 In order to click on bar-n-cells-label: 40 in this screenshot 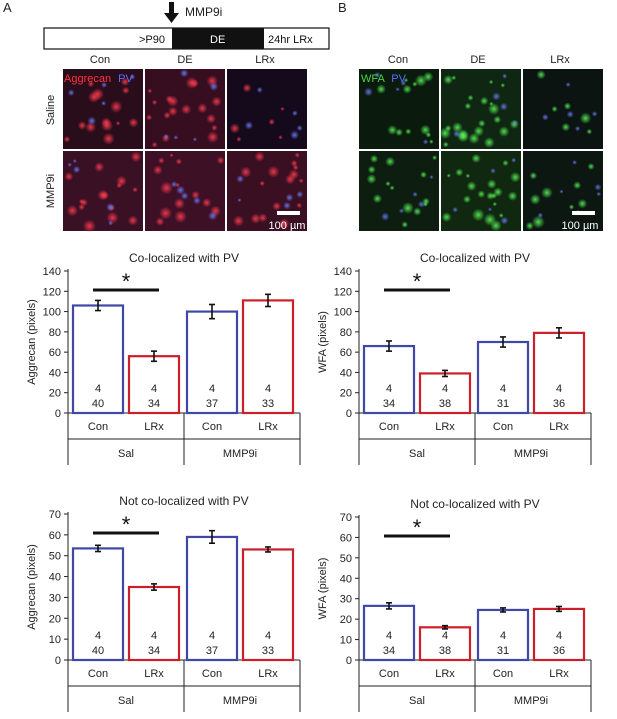, I will do `click(98, 651)`.